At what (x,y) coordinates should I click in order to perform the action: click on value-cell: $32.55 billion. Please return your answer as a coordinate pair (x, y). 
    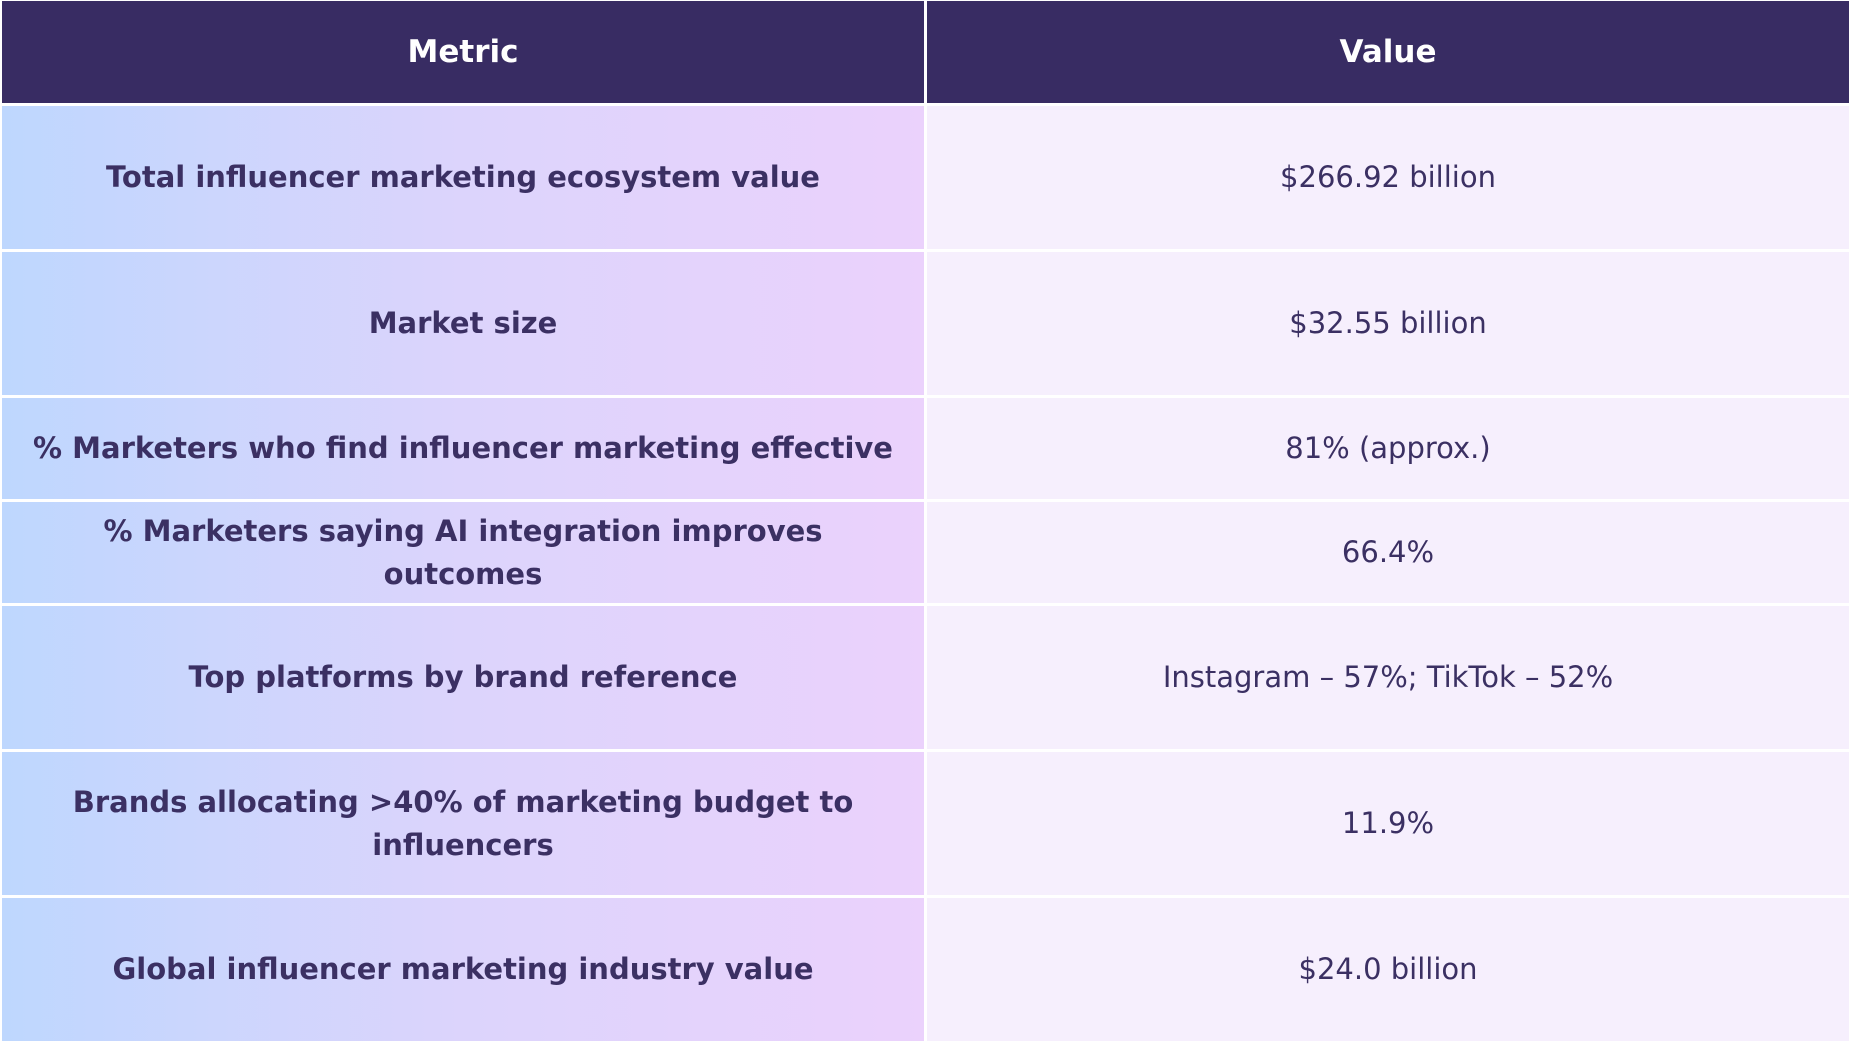
    Looking at the image, I should click on (1388, 323).